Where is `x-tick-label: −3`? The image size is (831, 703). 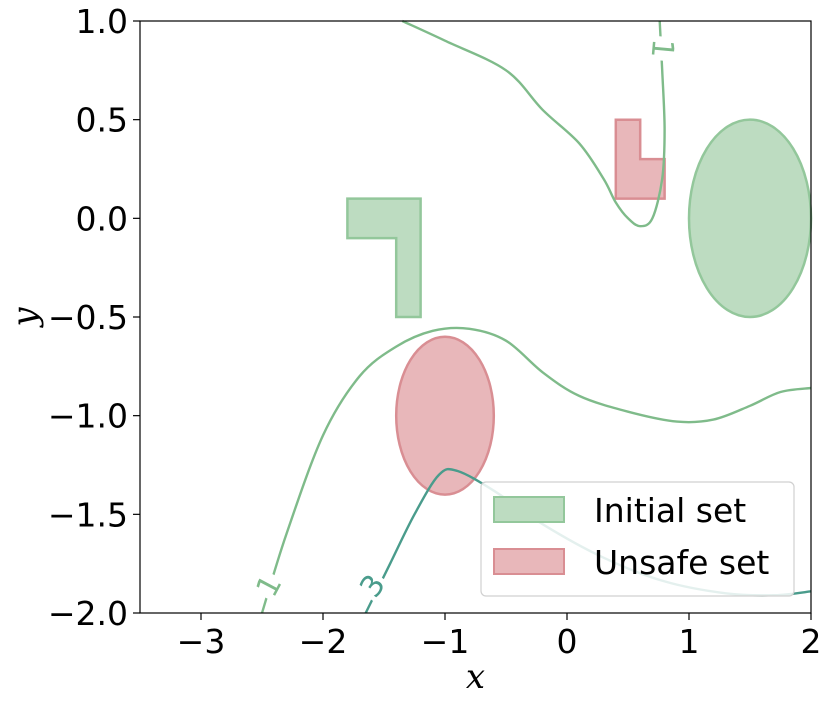
x-tick-label: −3 is located at coordinates (201, 641).